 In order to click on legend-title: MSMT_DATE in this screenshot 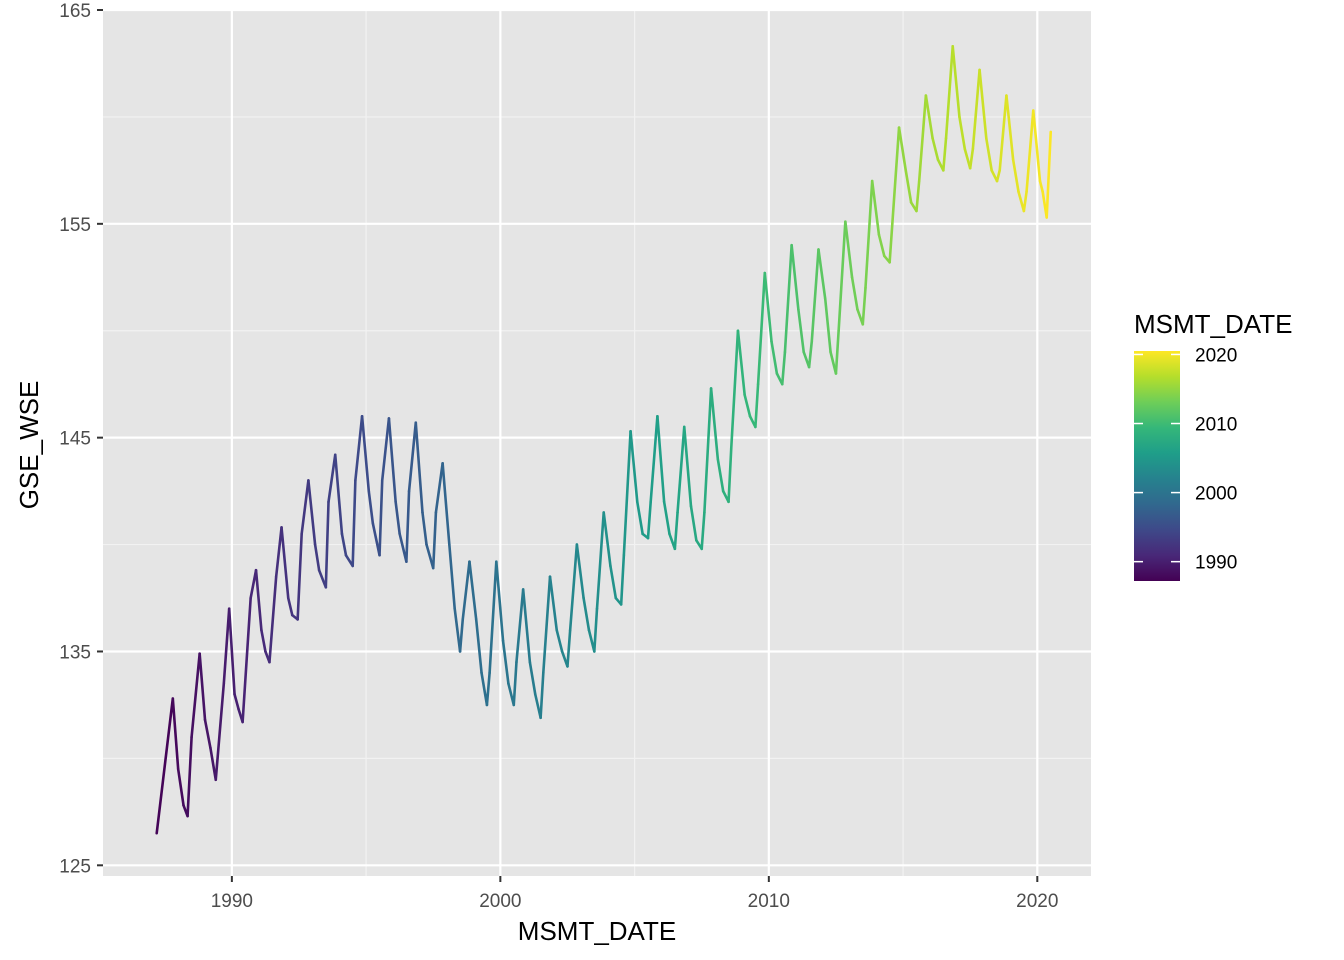, I will do `click(1213, 324)`.